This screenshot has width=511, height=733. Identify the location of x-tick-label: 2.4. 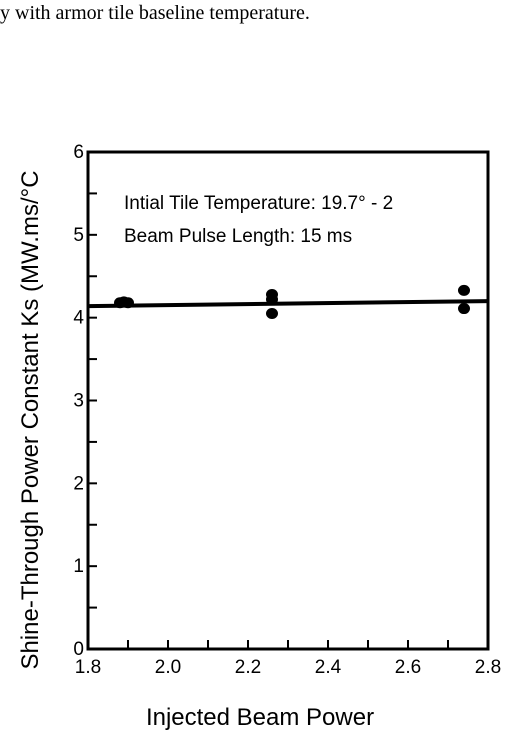
(328, 667).